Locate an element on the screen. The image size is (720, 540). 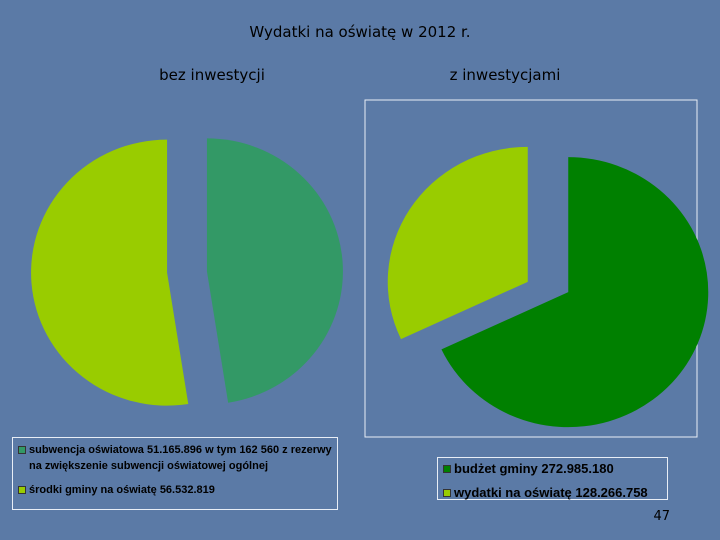
legend-entry: wydatki na oświatę 128.266.758 is located at coordinates (552, 493).